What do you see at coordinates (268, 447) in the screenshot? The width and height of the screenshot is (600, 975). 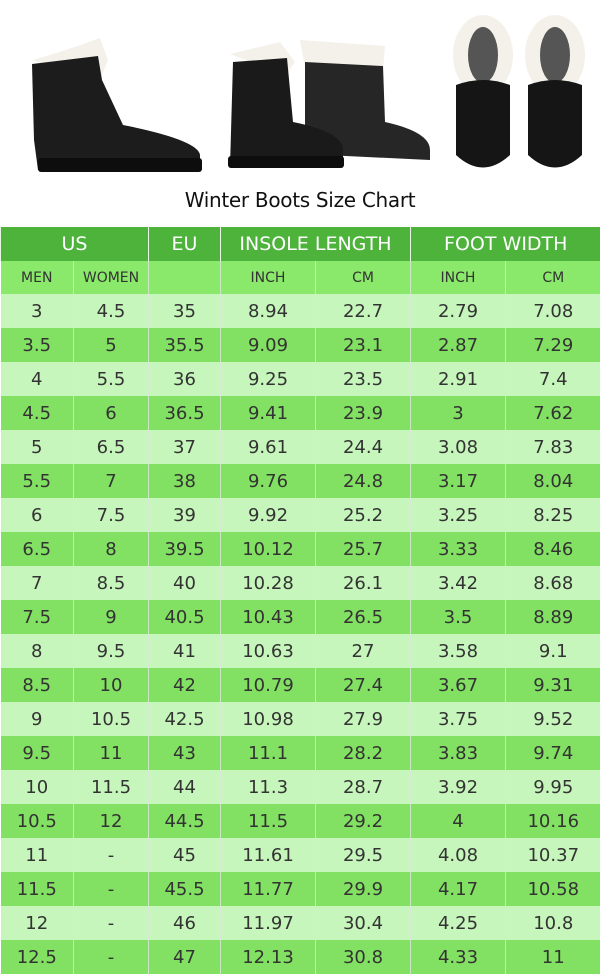 I see `table-cell: 9.61` at bounding box center [268, 447].